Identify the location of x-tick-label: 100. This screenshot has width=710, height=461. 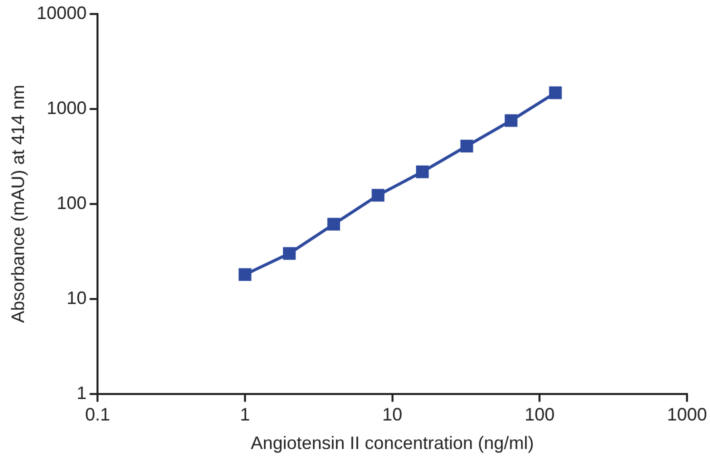
(539, 414).